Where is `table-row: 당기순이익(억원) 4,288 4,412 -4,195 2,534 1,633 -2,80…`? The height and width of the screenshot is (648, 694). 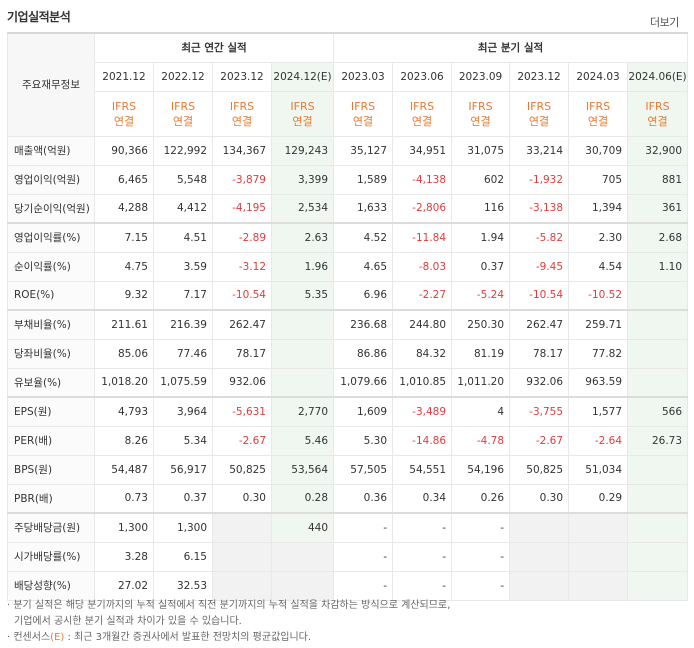
table-row: 당기순이익(억원) 4,288 4,412 -4,195 2,534 1,633 -2,80… is located at coordinates (348, 208).